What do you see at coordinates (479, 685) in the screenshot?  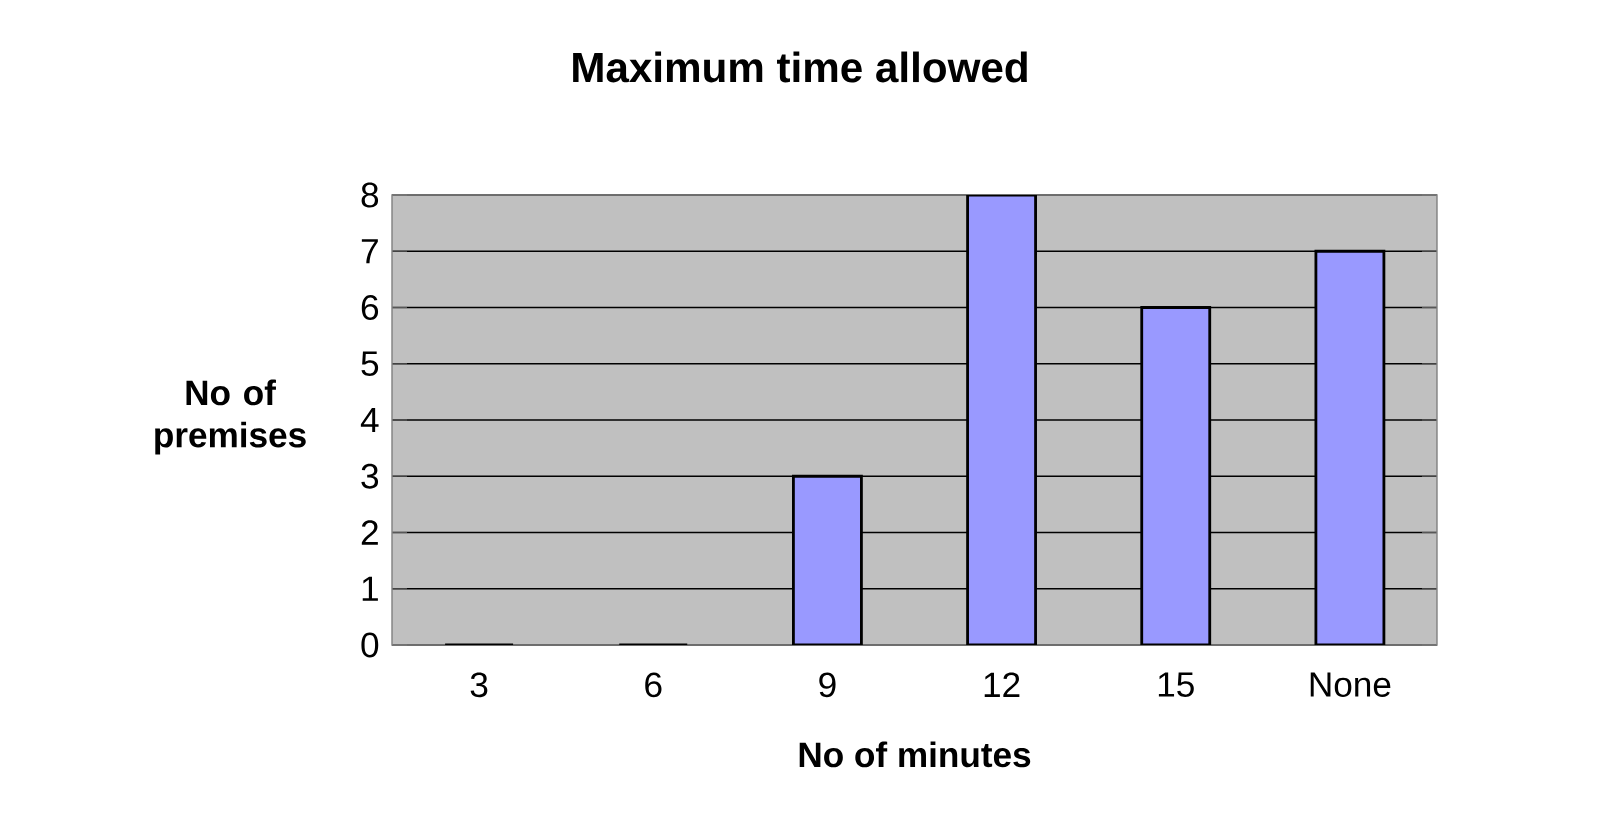 I see `x-tick-label: 3` at bounding box center [479, 685].